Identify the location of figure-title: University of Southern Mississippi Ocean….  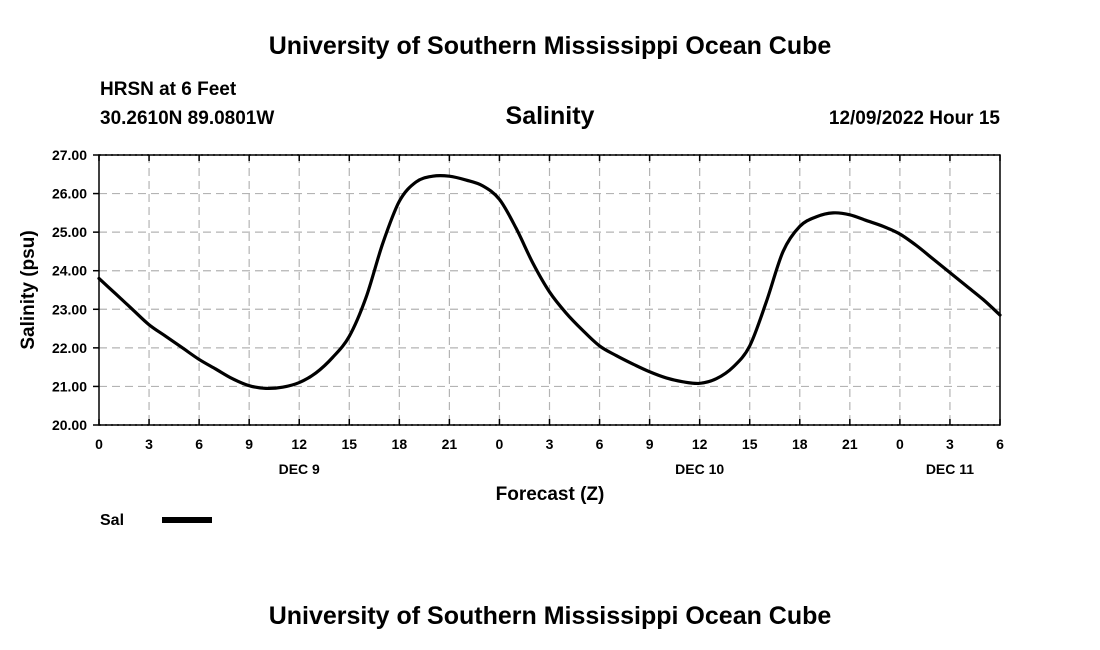
(550, 46).